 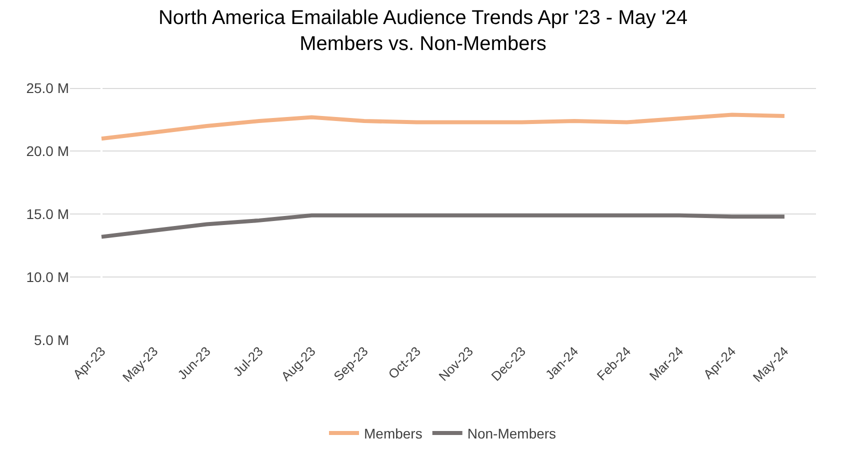 I want to click on y-tick-label: 15.0 M, so click(x=47, y=214).